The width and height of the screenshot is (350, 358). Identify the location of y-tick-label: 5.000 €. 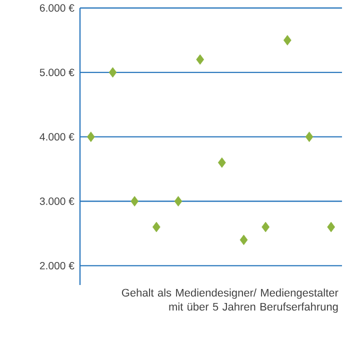
(57, 72).